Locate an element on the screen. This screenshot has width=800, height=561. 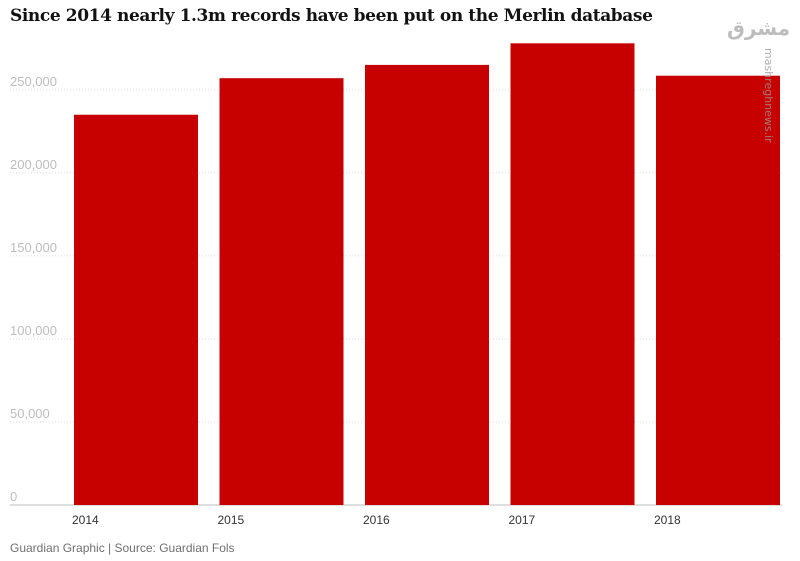
bar-2015 is located at coordinates (281, 292).